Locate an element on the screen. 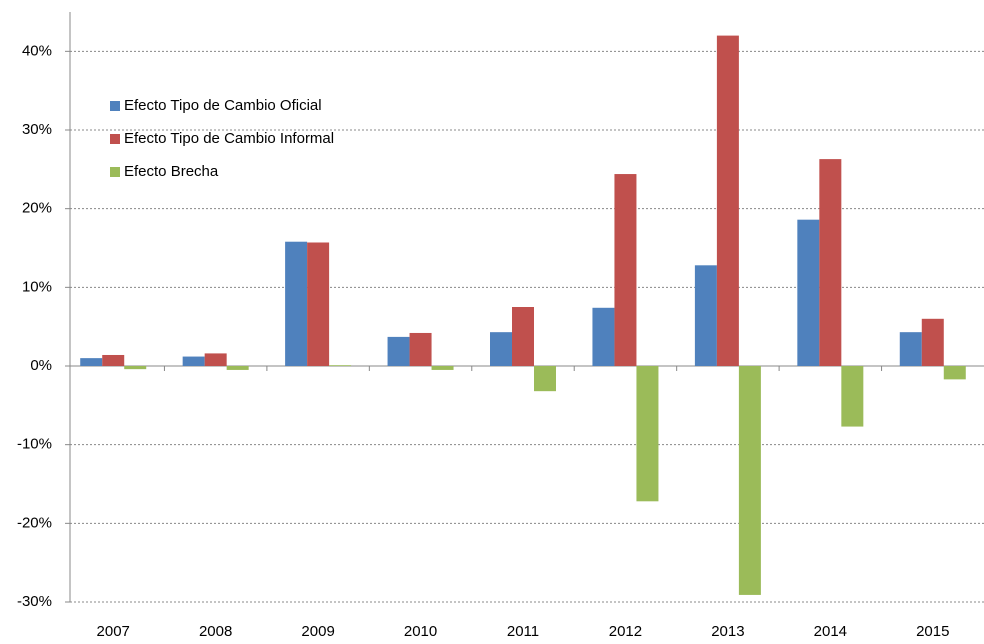 This screenshot has height=644, width=984. x-tick-label: 2014 is located at coordinates (830, 631).